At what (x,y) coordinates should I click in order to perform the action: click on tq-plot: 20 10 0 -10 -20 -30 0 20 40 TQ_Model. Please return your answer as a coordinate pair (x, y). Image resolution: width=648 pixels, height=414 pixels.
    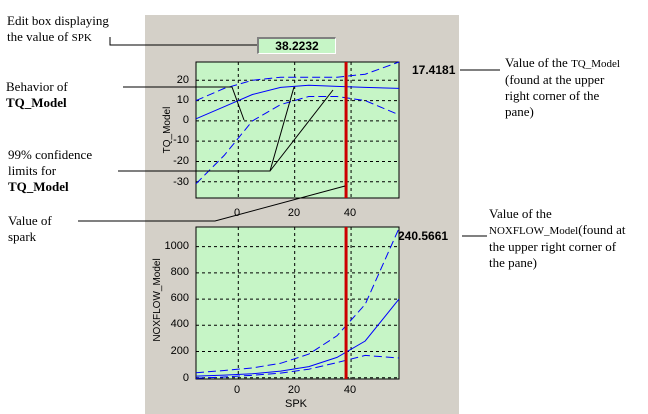
    Looking at the image, I should click on (281, 140).